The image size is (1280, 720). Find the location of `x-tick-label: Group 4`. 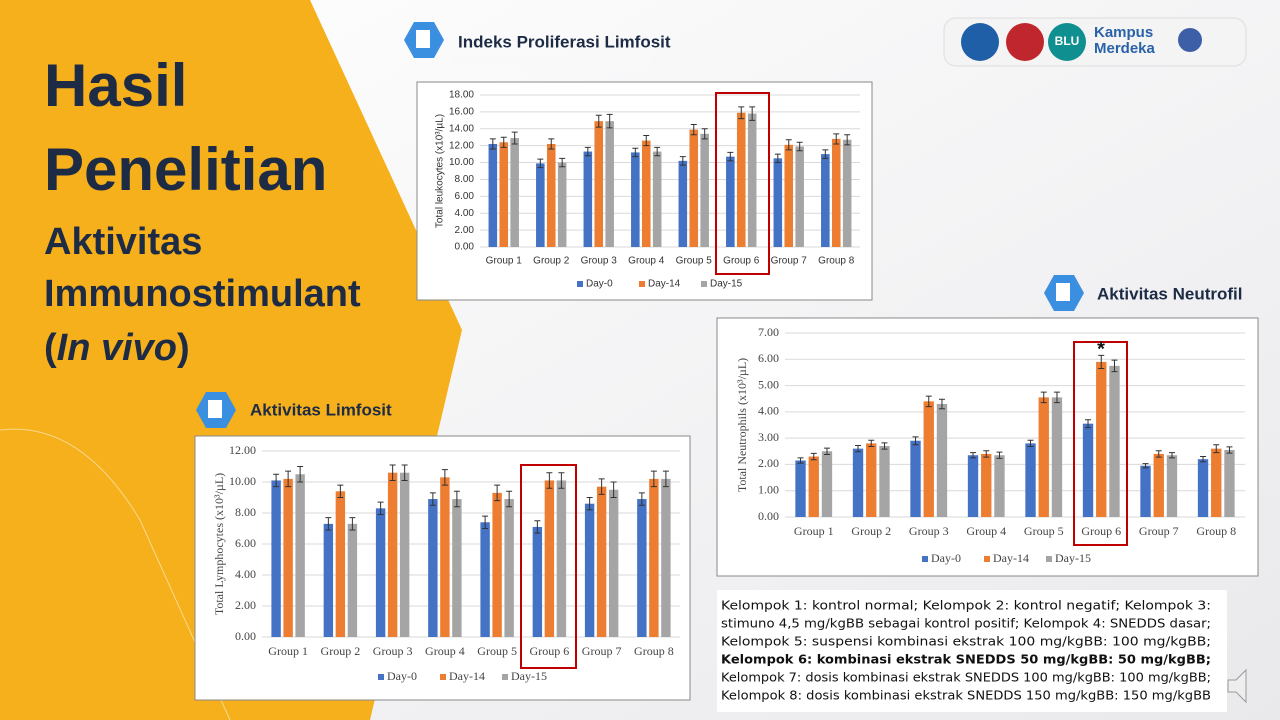

x-tick-label: Group 4 is located at coordinates (646, 261).